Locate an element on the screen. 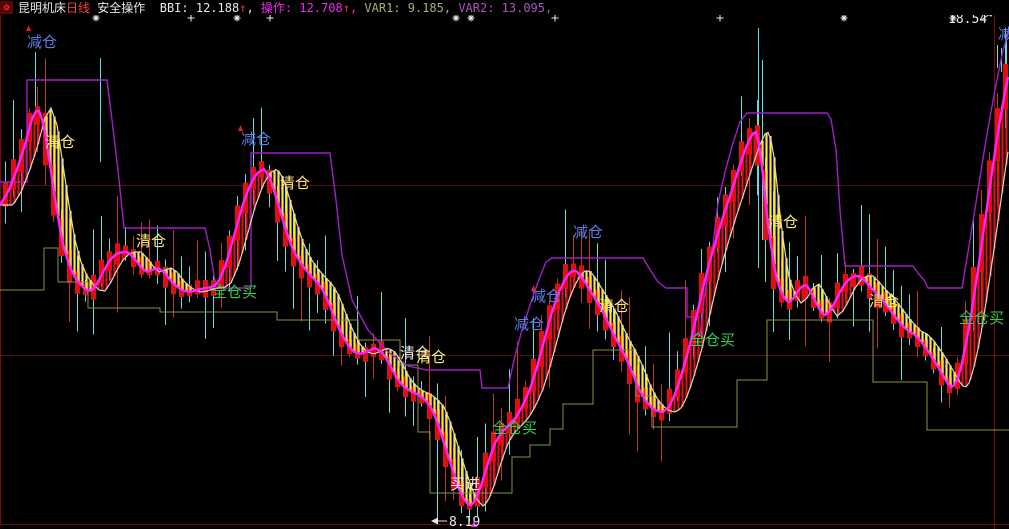 The height and width of the screenshot is (529, 1009). title-segment: 日线 is located at coordinates (78, 7).